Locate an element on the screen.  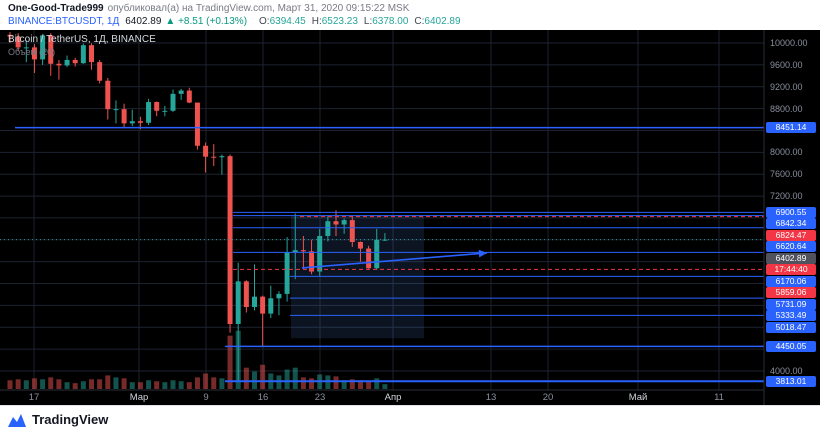
ohlc-value: 6523.23 is located at coordinates (339, 21).